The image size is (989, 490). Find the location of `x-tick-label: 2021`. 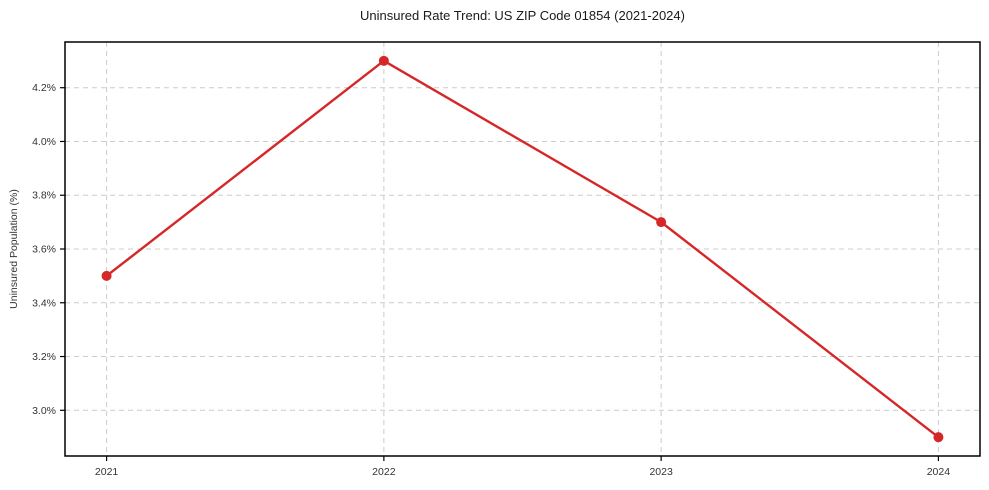

x-tick-label: 2021 is located at coordinates (107, 472).